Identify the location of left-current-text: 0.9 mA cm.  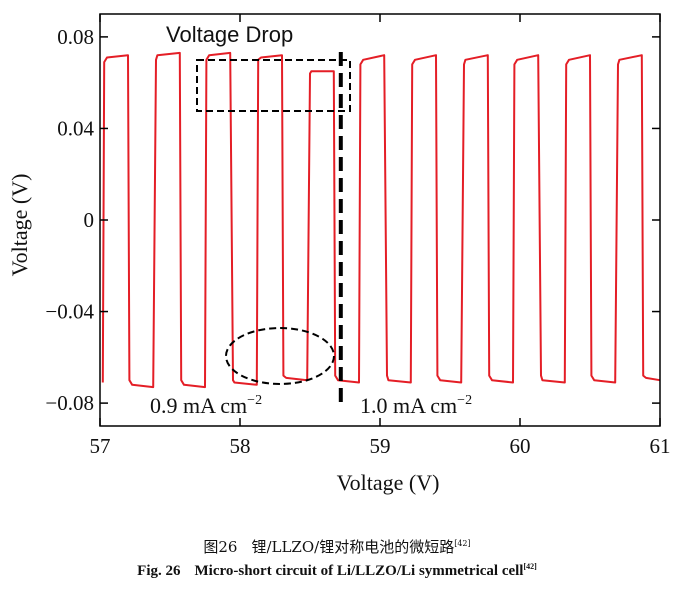
(198, 405).